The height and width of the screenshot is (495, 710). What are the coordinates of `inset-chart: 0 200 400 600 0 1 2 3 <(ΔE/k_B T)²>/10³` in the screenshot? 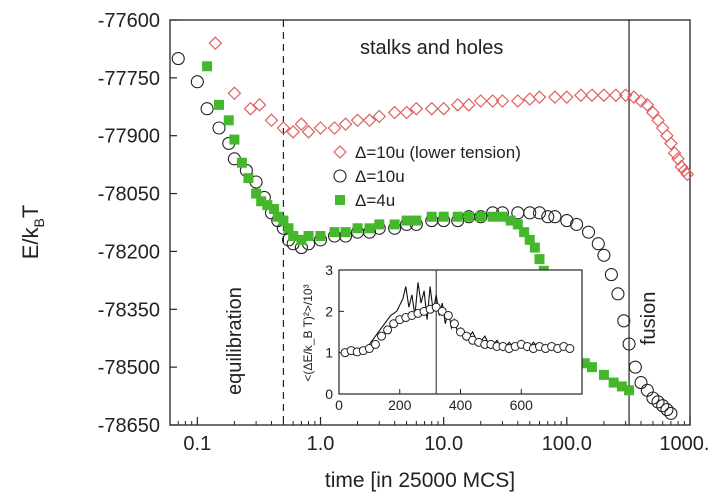 It's located at (442, 337).